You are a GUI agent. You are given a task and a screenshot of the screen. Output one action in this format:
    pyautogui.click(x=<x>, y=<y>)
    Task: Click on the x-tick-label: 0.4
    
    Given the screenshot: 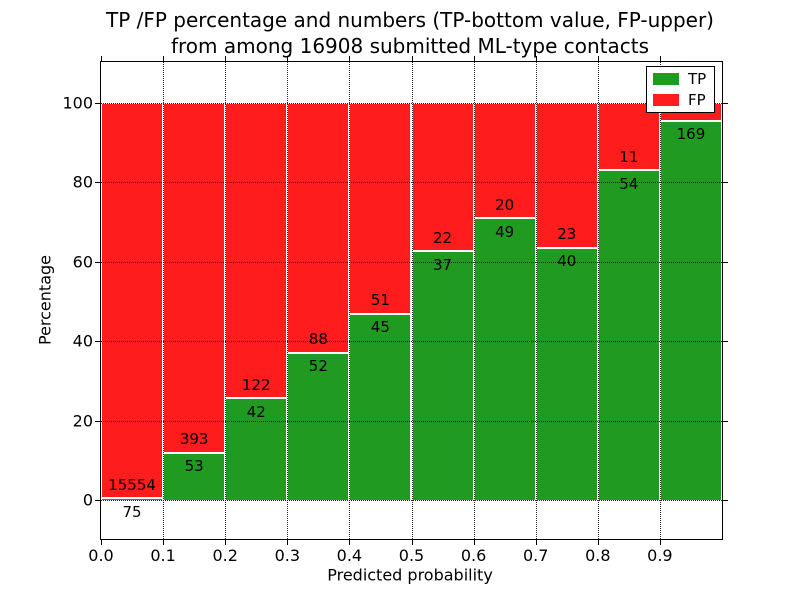 What is the action you would take?
    pyautogui.click(x=349, y=555)
    